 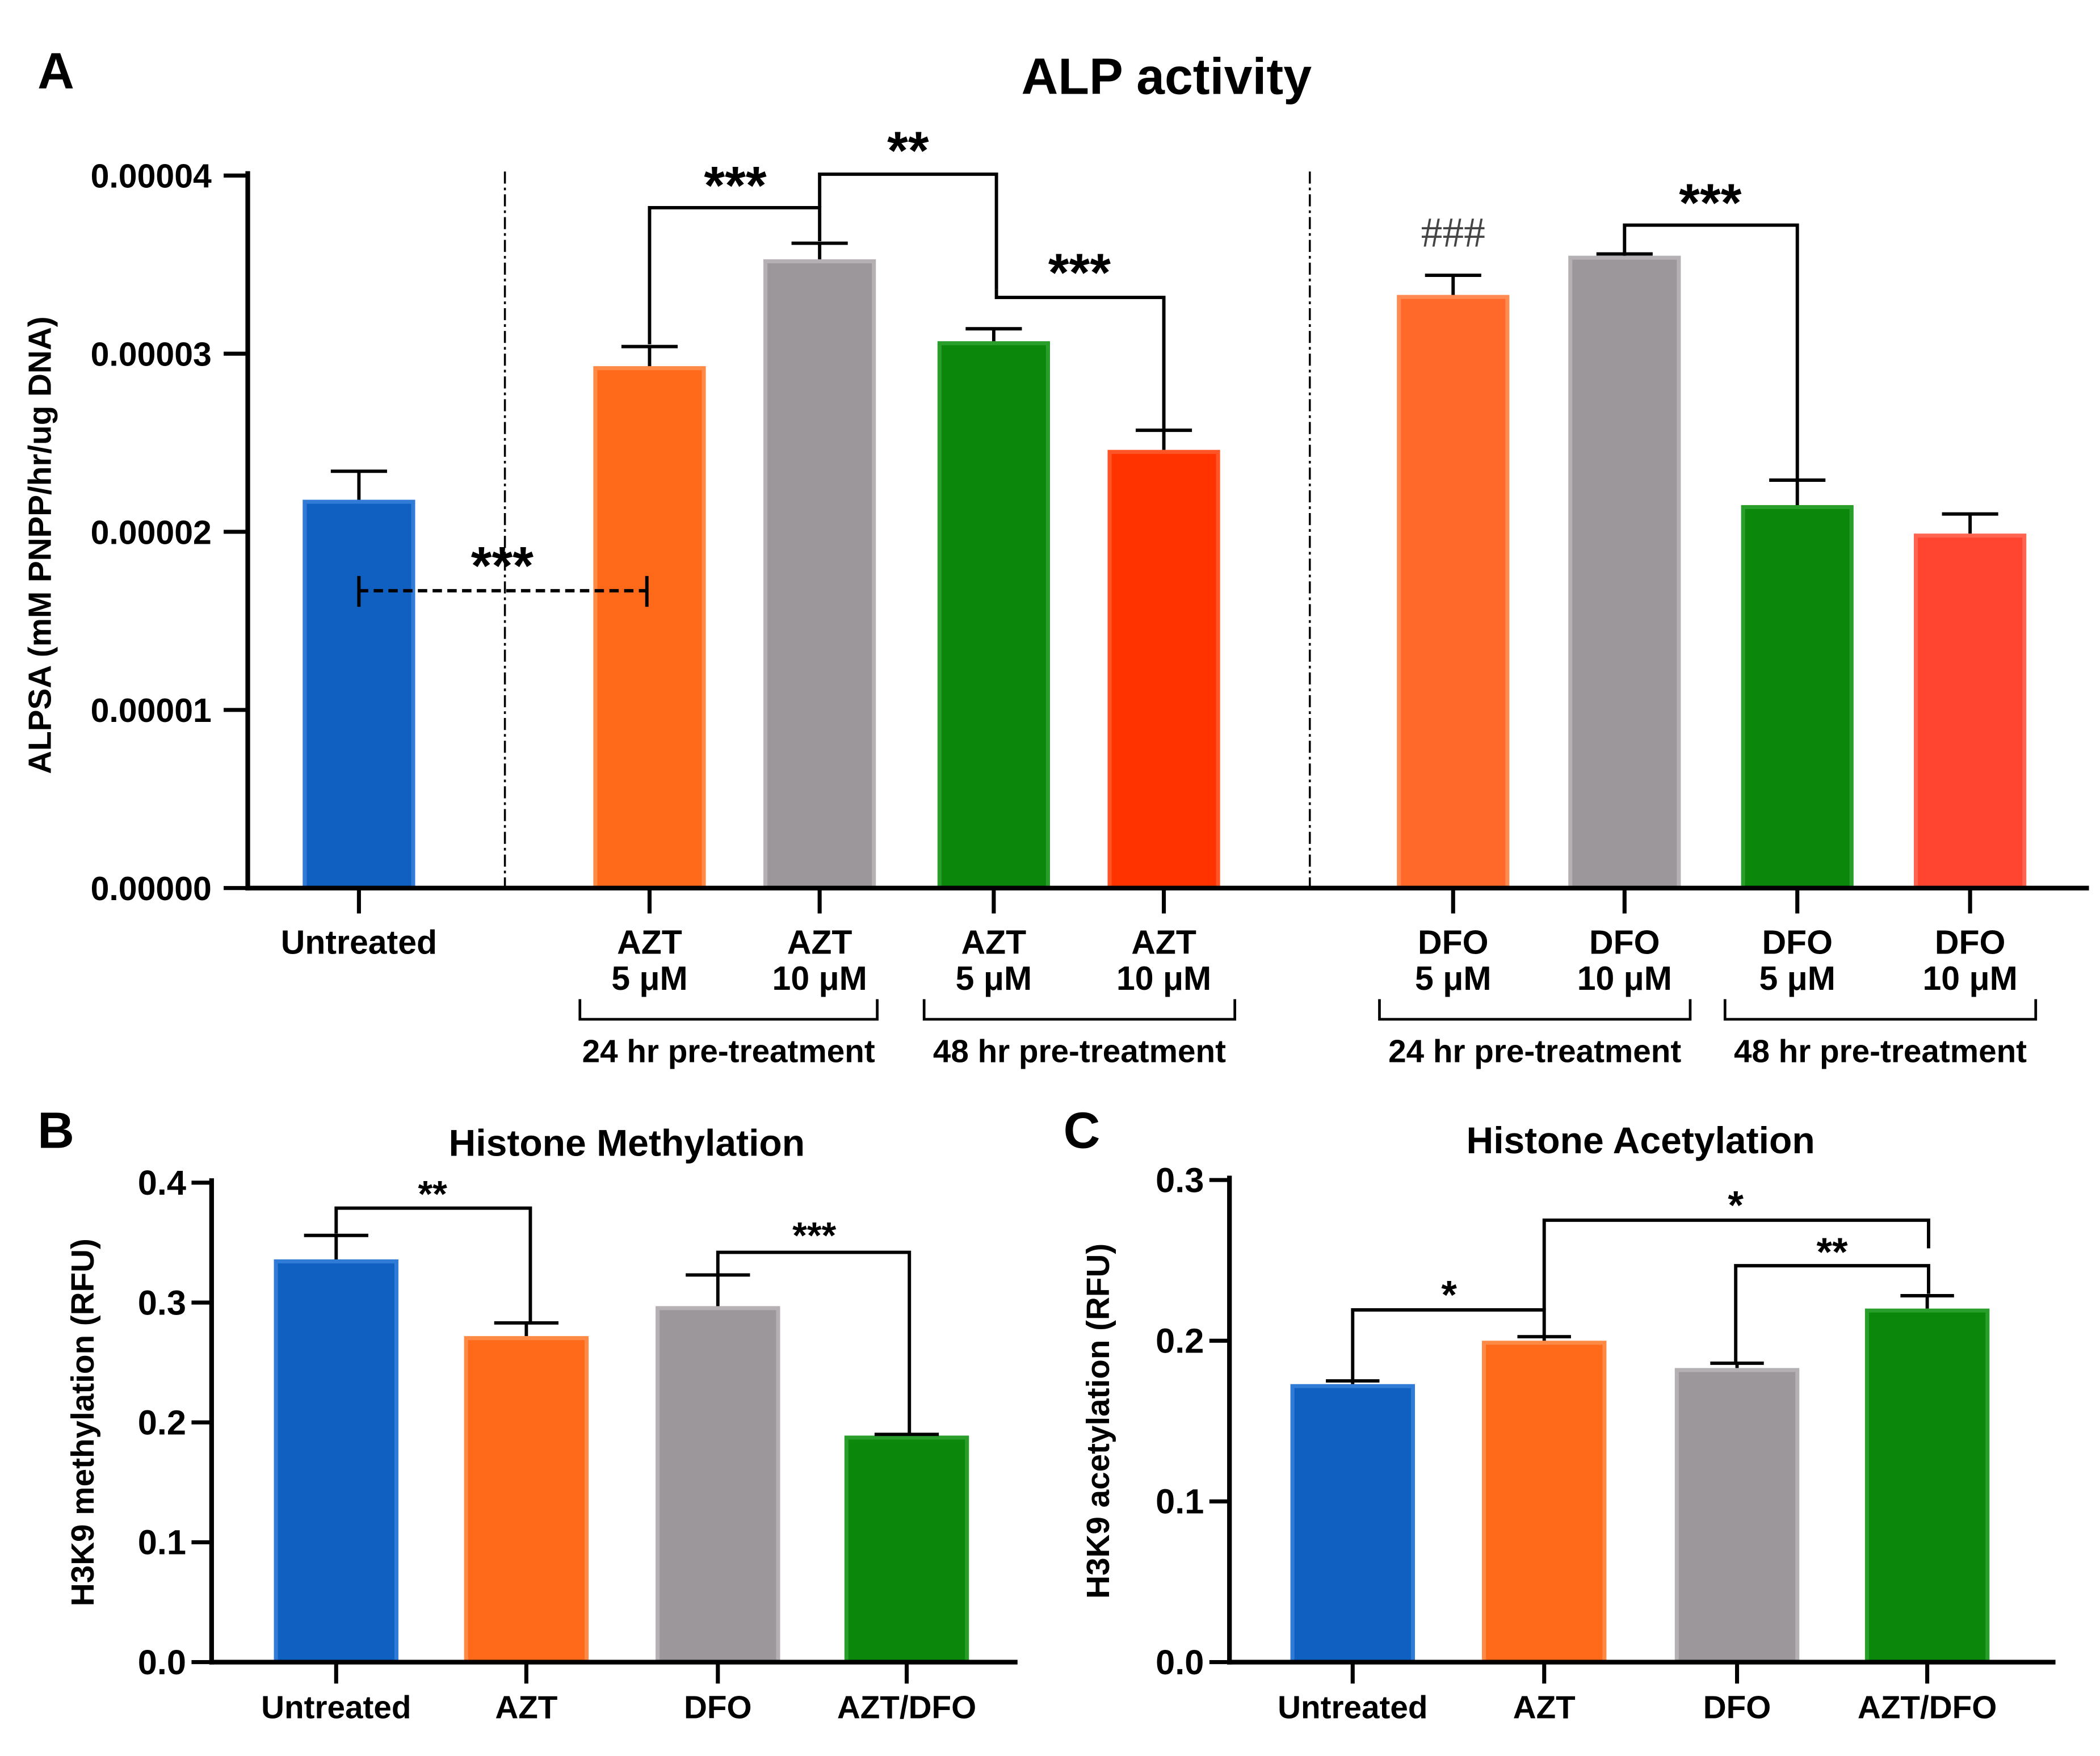 What do you see at coordinates (1449, 1296) in the screenshot?
I see `panel-c-significance-label-1: *` at bounding box center [1449, 1296].